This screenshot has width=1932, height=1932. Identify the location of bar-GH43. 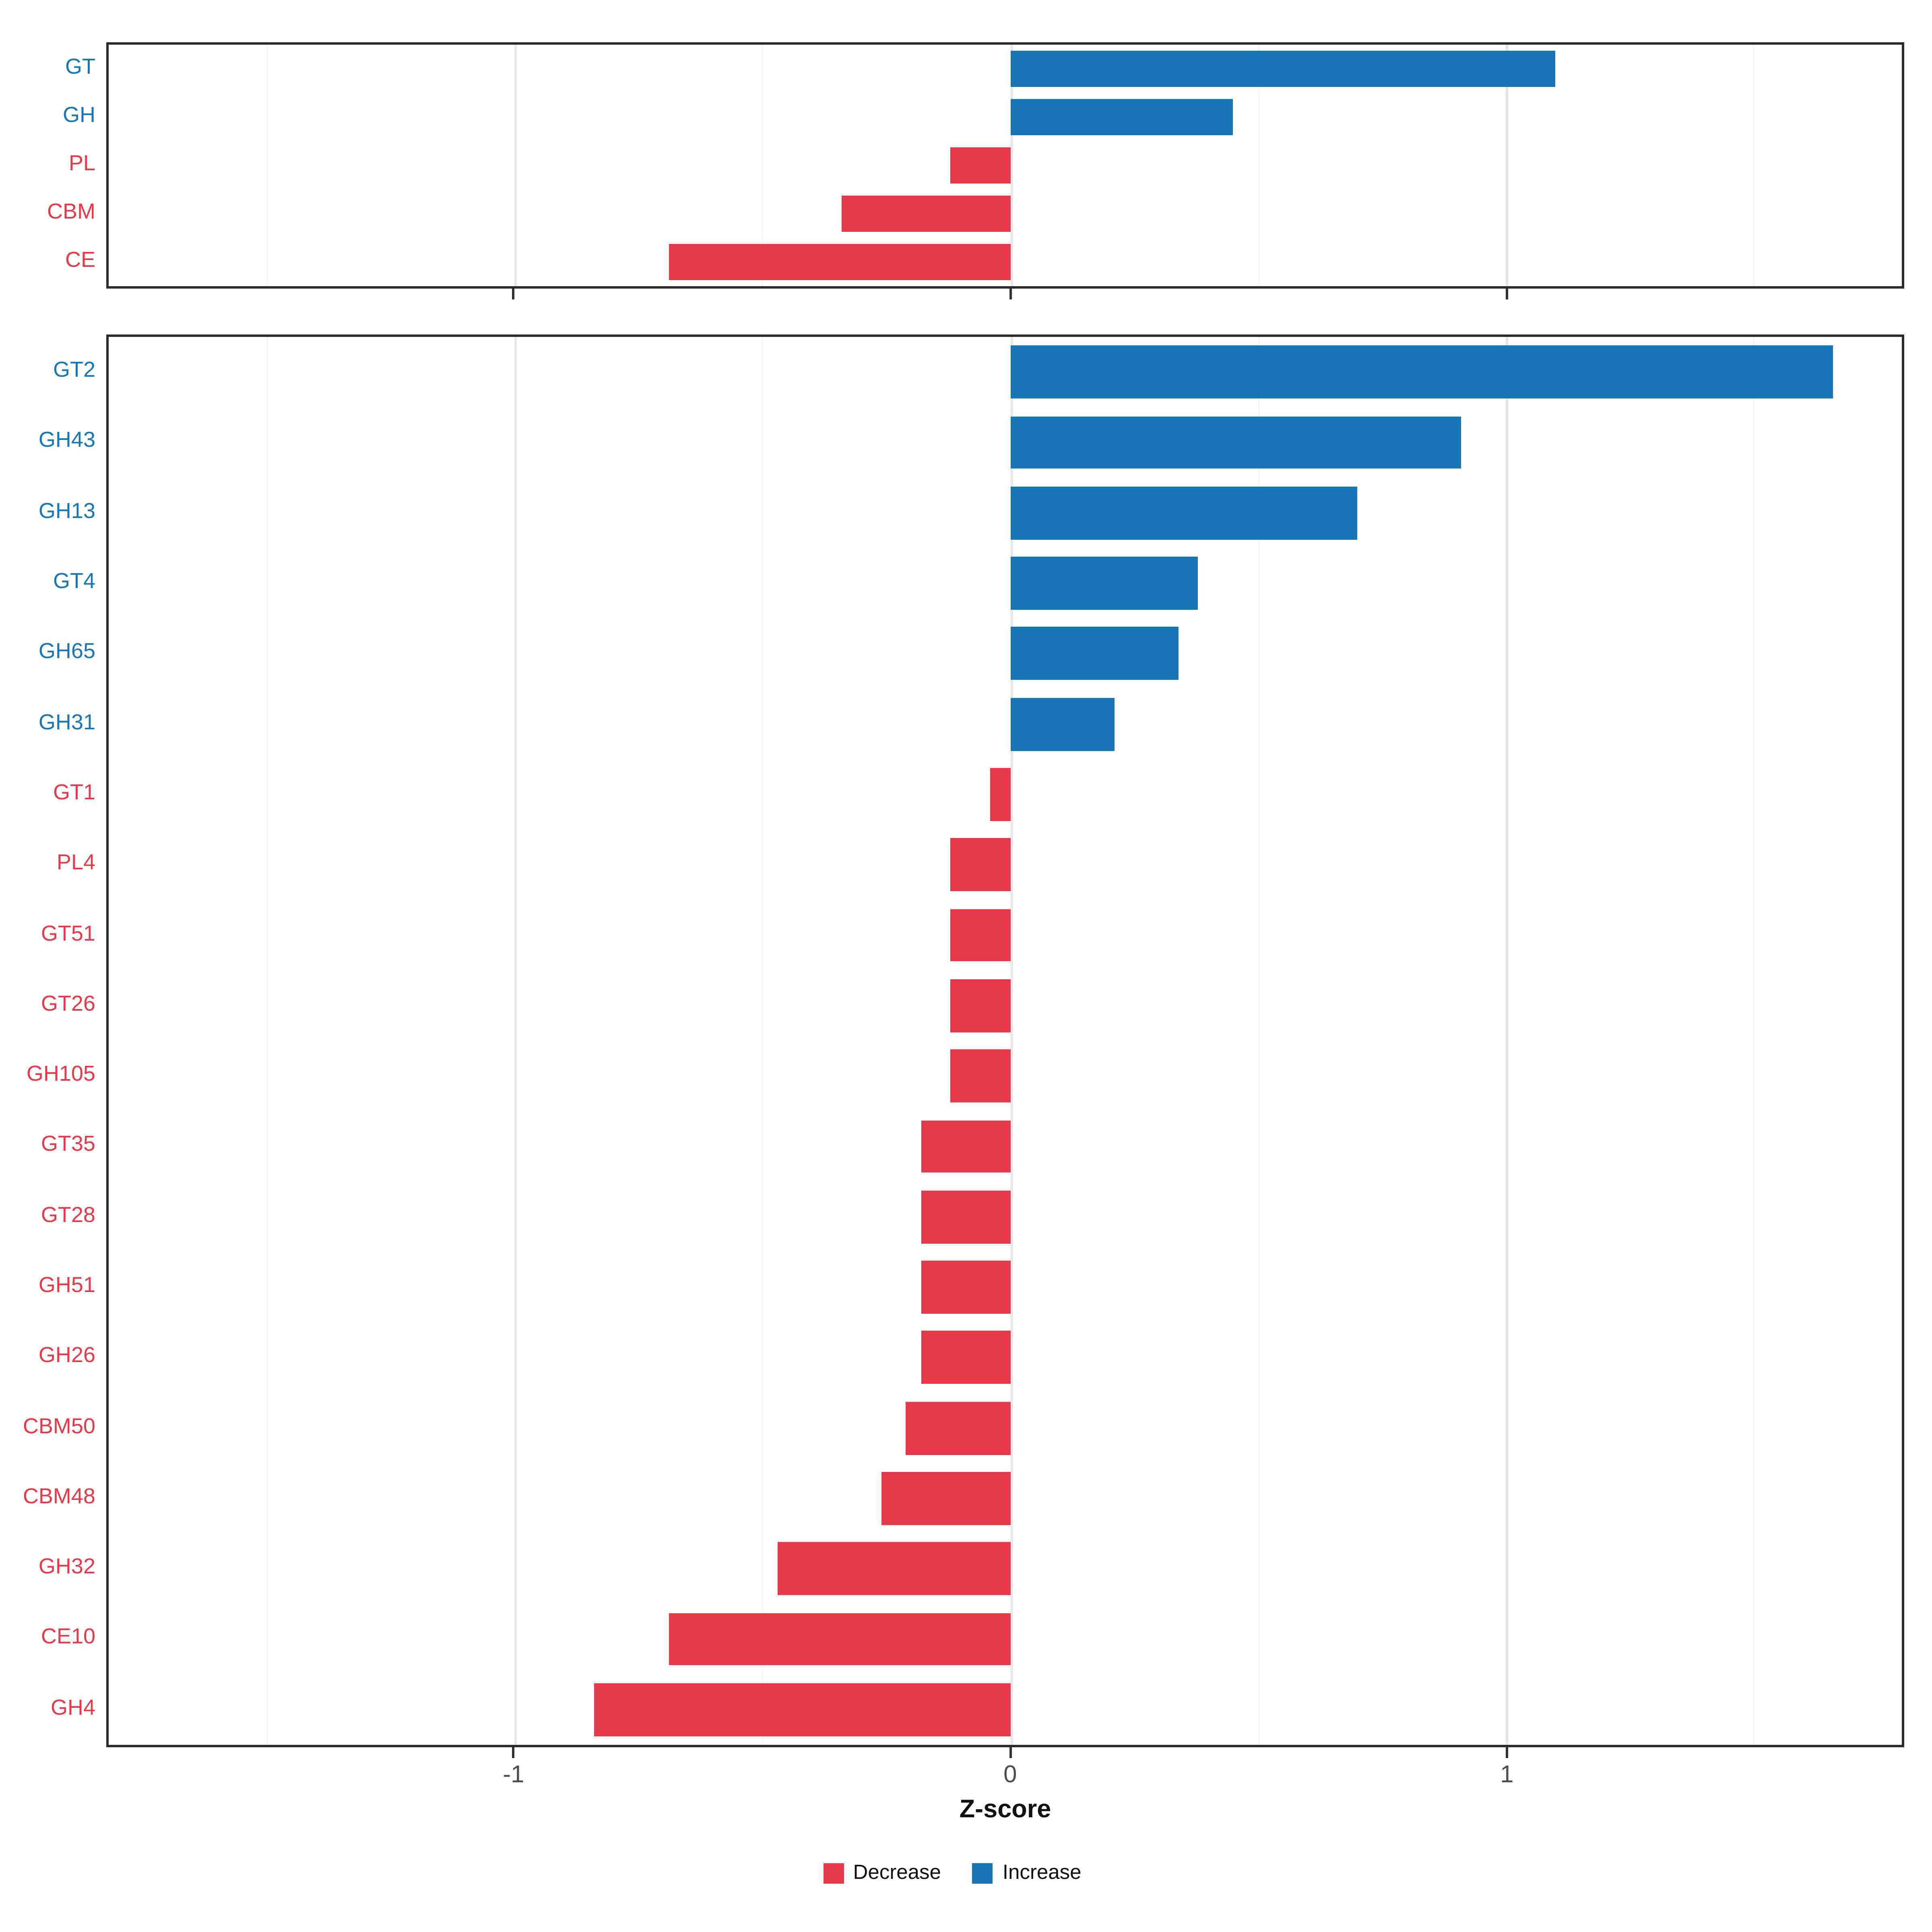
(1235, 442).